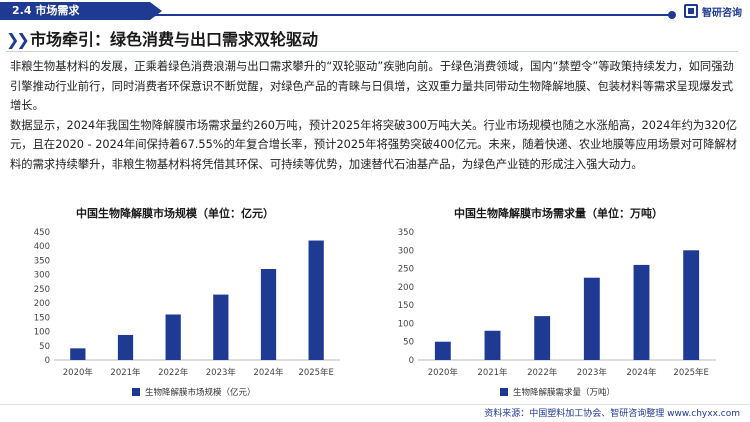 This screenshot has height=422, width=750. What do you see at coordinates (375, 404) in the screenshot?
I see `footer-divider` at bounding box center [375, 404].